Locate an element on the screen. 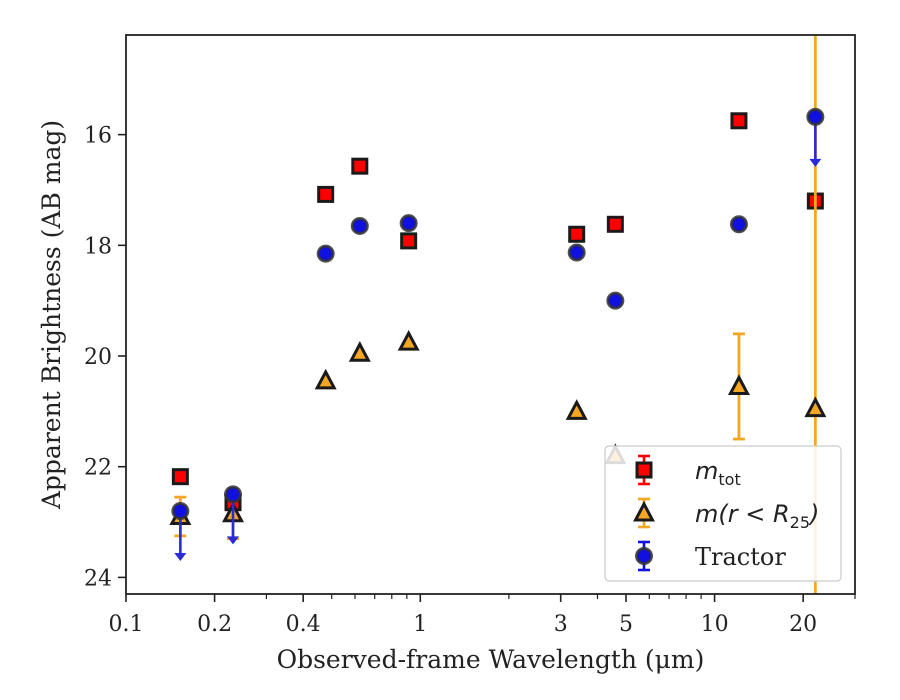  legend-marker-mtot is located at coordinates (644, 470).